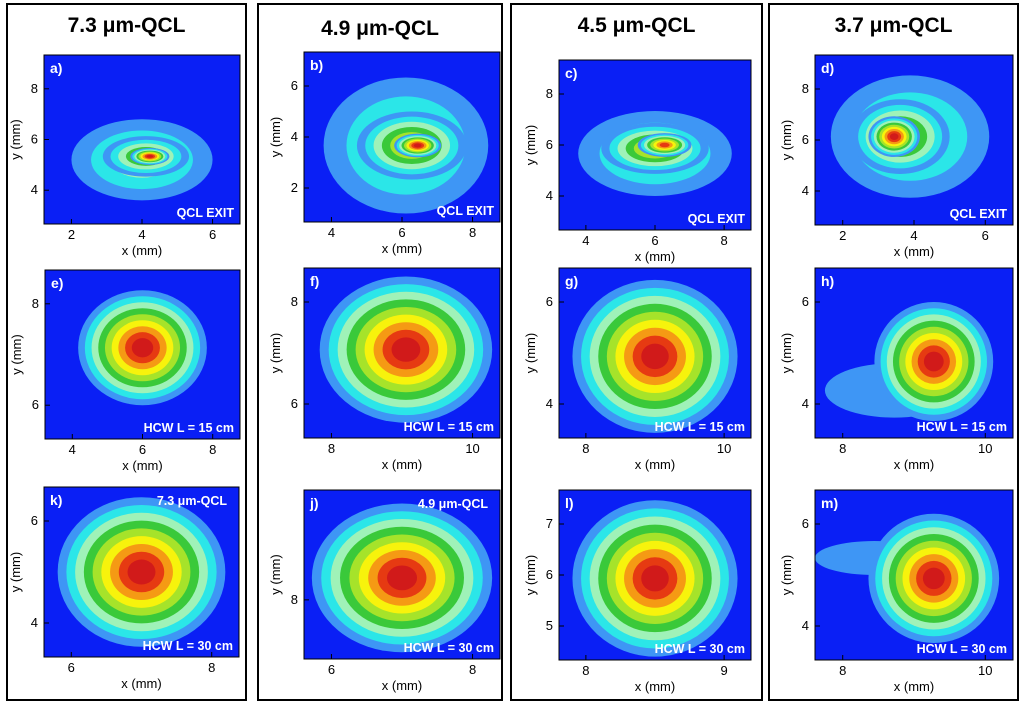 This screenshot has height=708, width=1024. Describe the element at coordinates (380, 28) in the screenshot. I see `column-title-2: 4.9 μm-QCL` at that location.